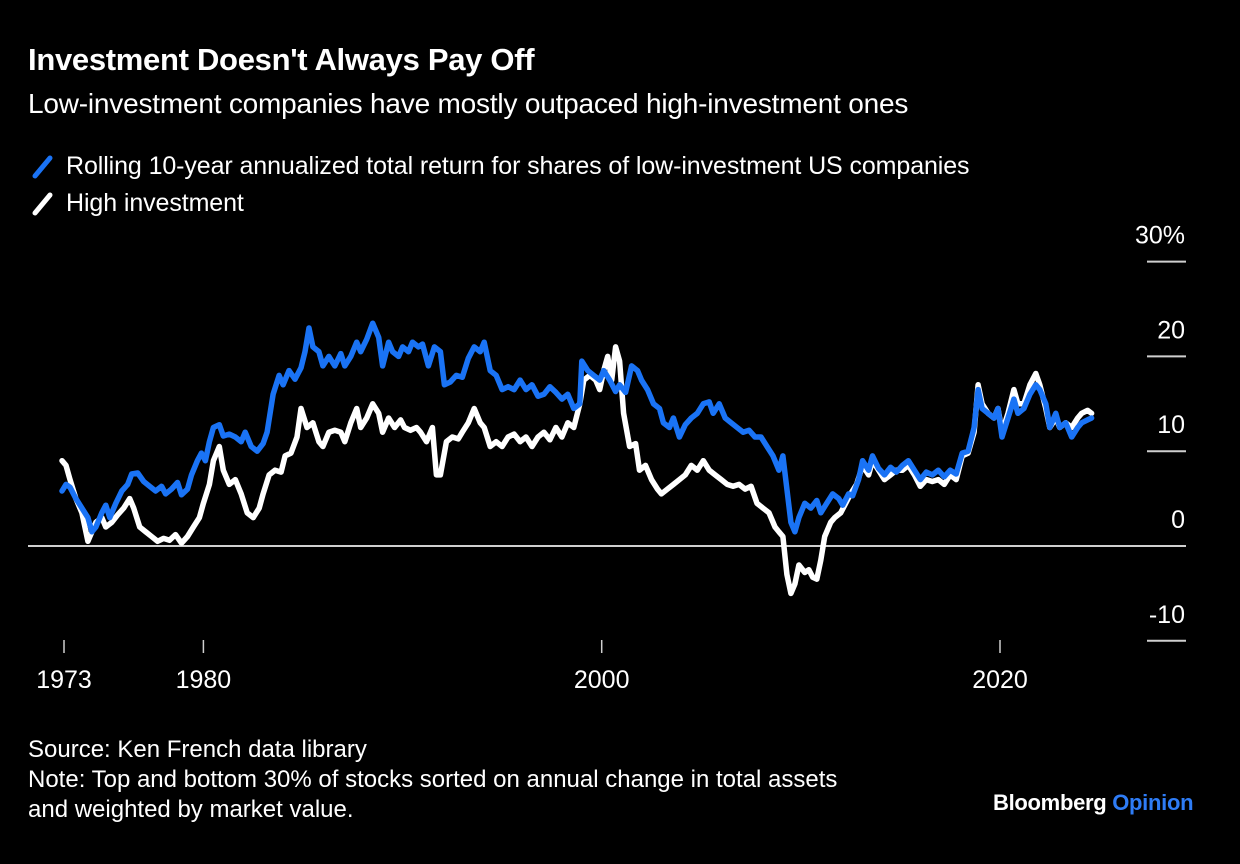  Describe the element at coordinates (64, 680) in the screenshot. I see `x-tick-label: 1973` at that location.